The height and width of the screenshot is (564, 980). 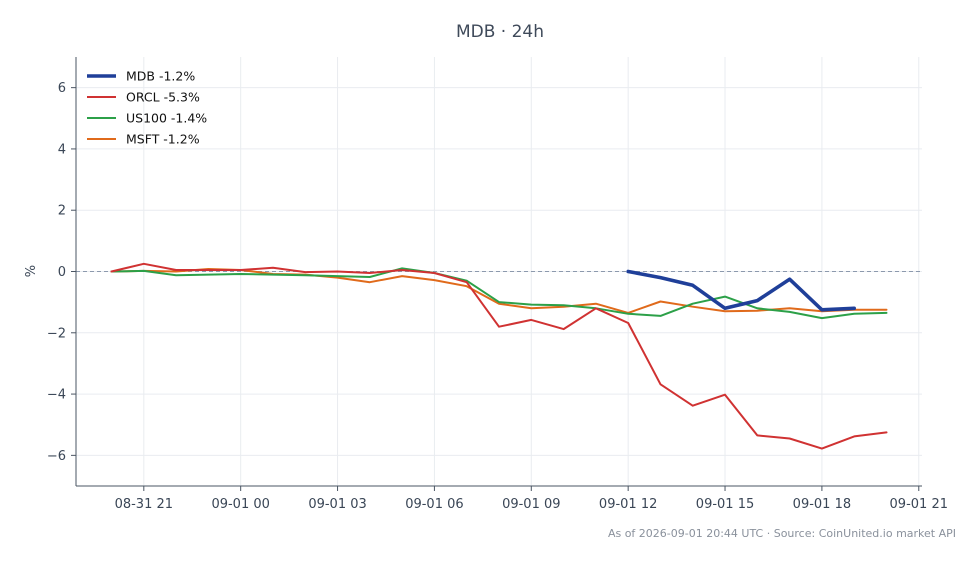 I want to click on legend: MDB -1.2% ORCL -5.3% US100 -1.4% MSFT -1.2%, so click(x=147, y=108).